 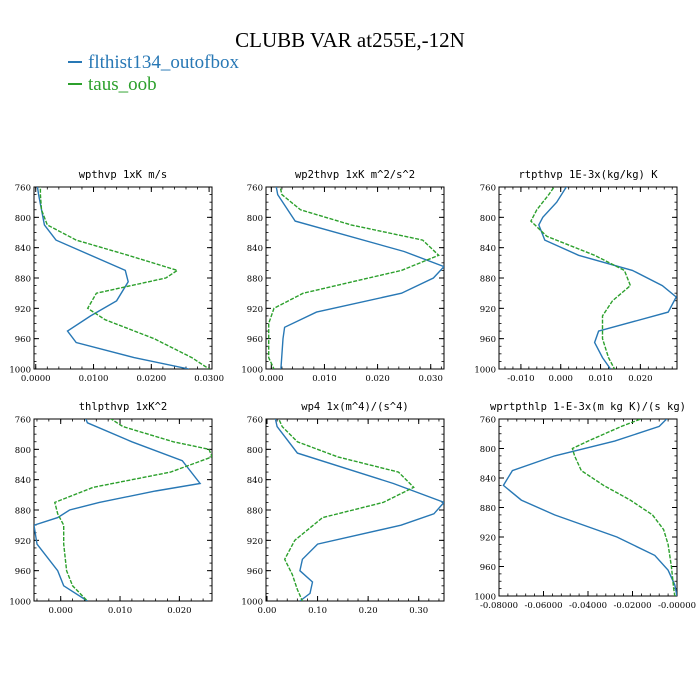 What do you see at coordinates (151, 379) in the screenshot?
I see `xtick-label-1-2: 0.0200` at bounding box center [151, 379].